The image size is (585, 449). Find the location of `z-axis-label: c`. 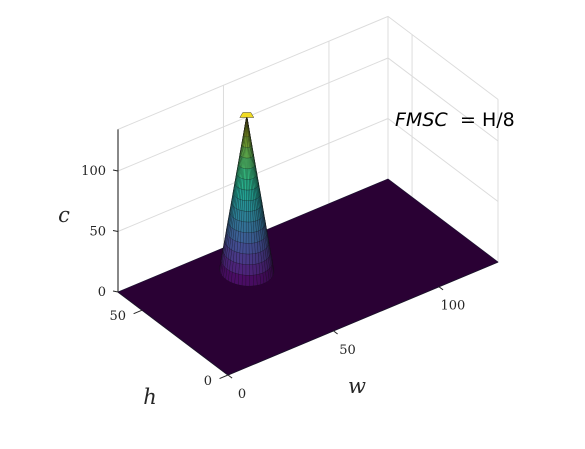

z-axis-label: c is located at coordinates (64, 215).